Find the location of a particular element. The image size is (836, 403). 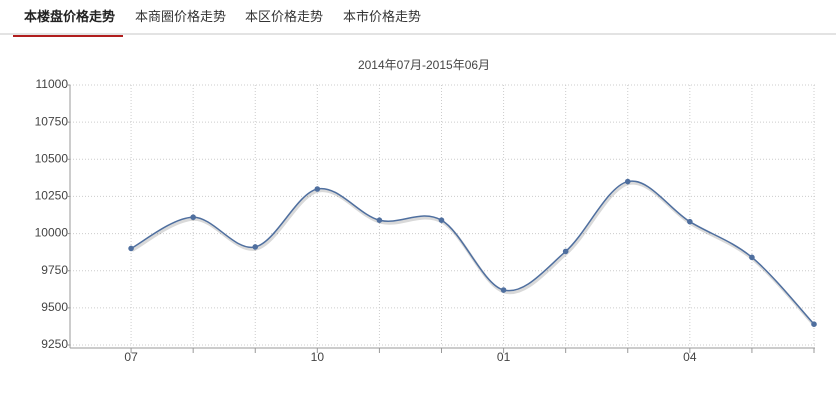

y-tick-label: 10000 is located at coordinates (52, 233).